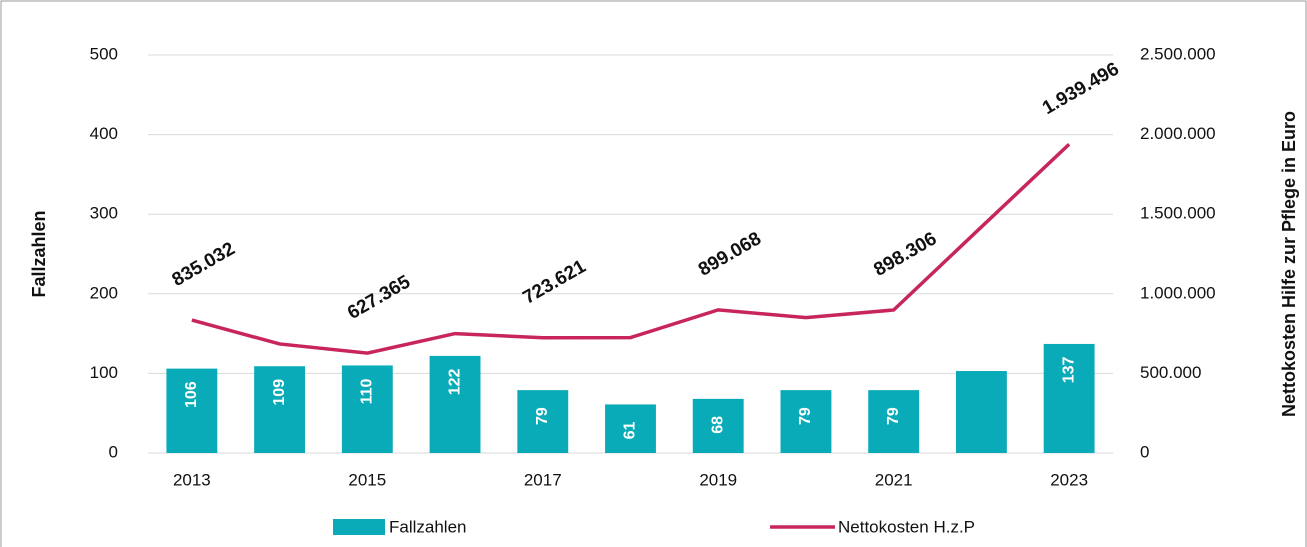  I want to click on legend-swatch, so click(359, 527).